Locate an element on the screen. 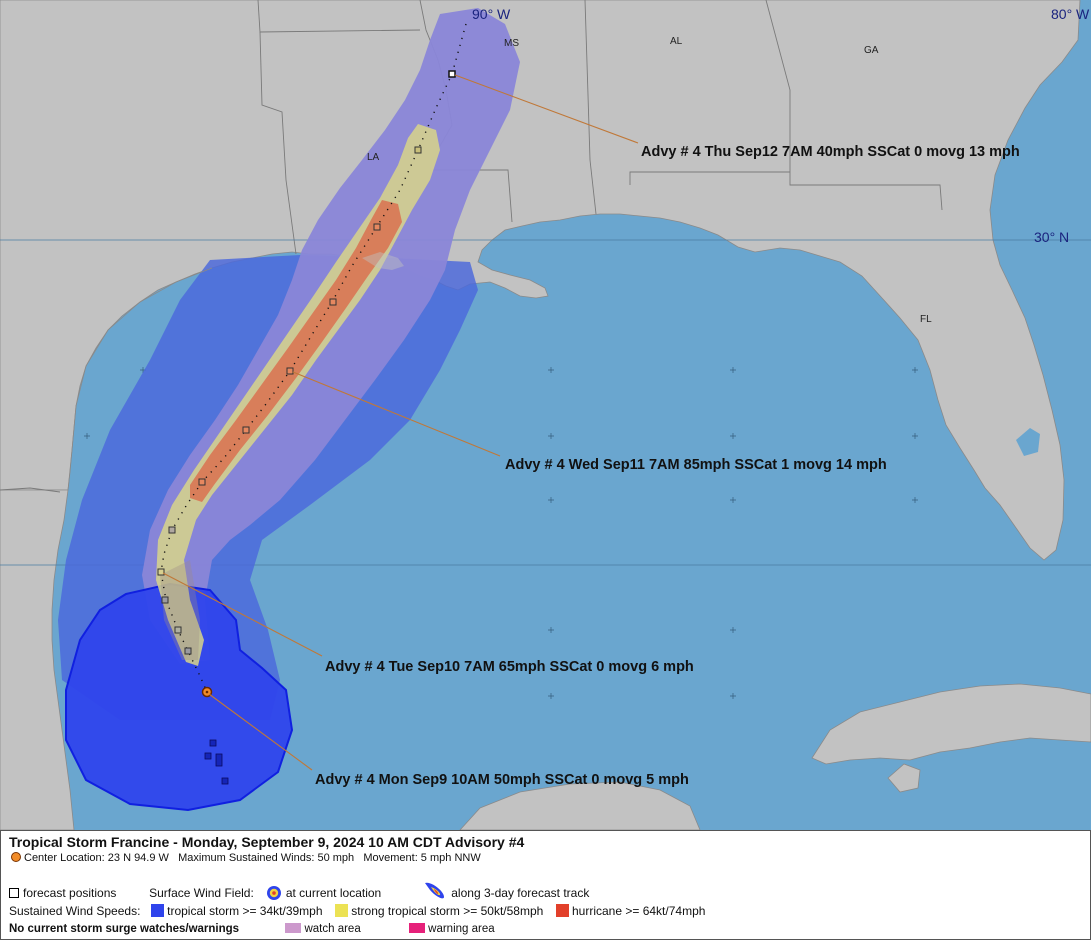 Image resolution: width=1091 pixels, height=940 pixels. cuba-land is located at coordinates (951, 724).